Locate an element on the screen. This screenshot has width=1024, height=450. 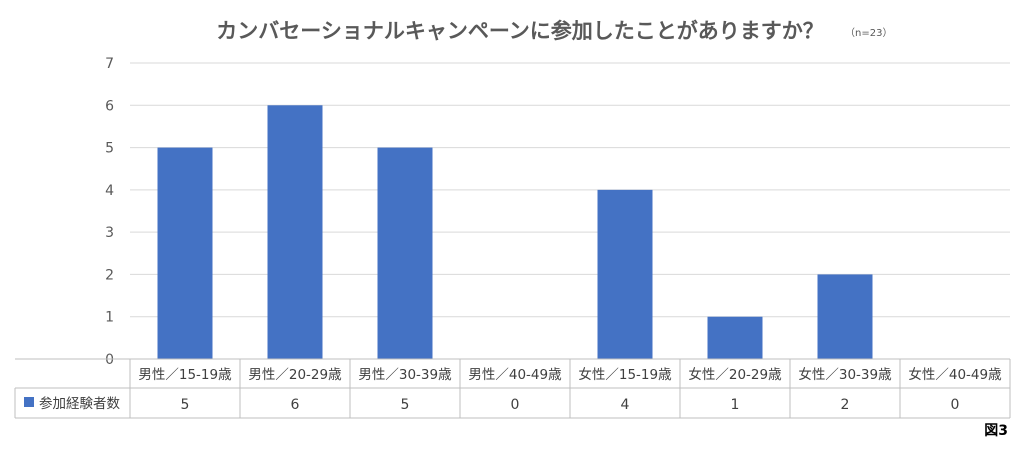
category-label: 女性／15-19歳 is located at coordinates (625, 374).